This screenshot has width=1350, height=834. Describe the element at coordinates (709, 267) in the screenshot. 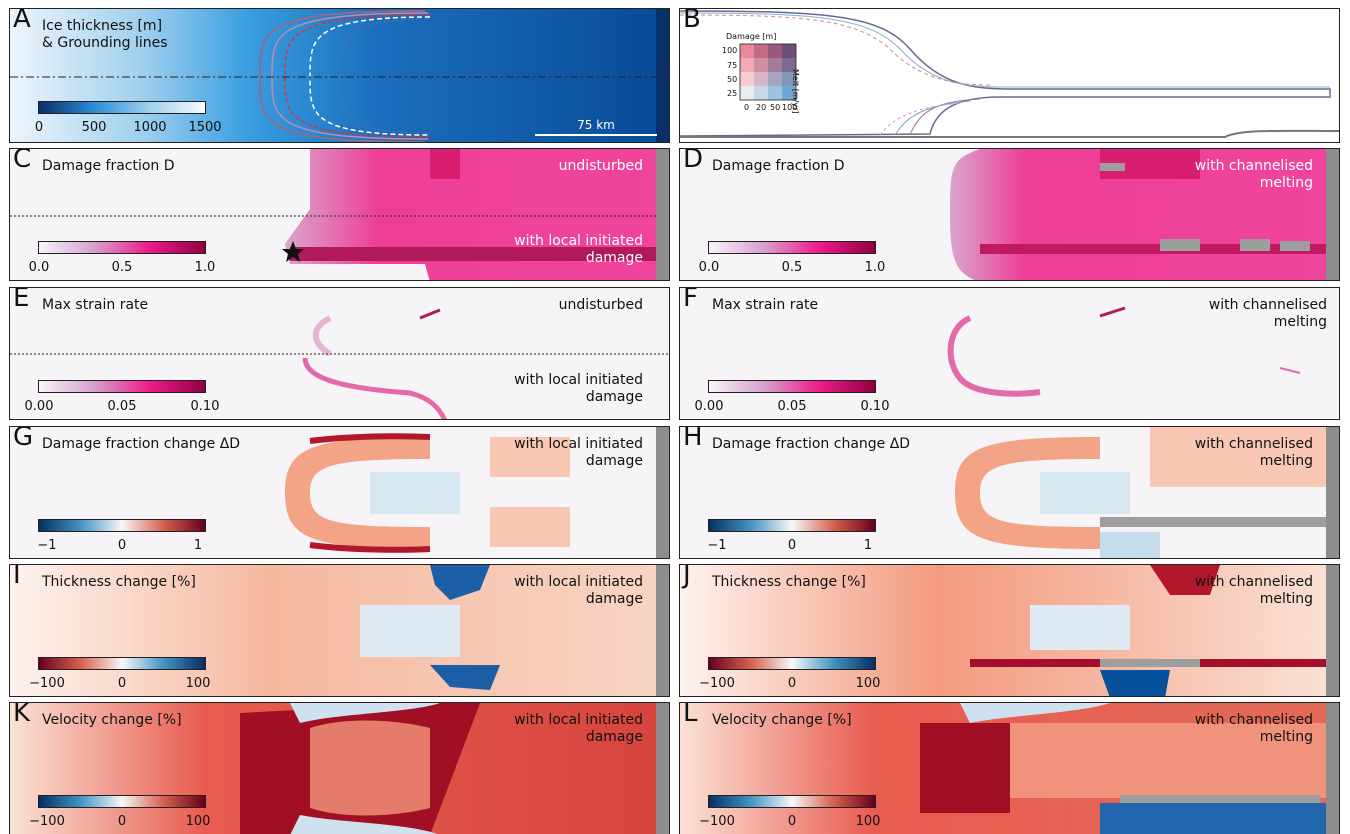

I see `tick-label: 0.0` at that location.